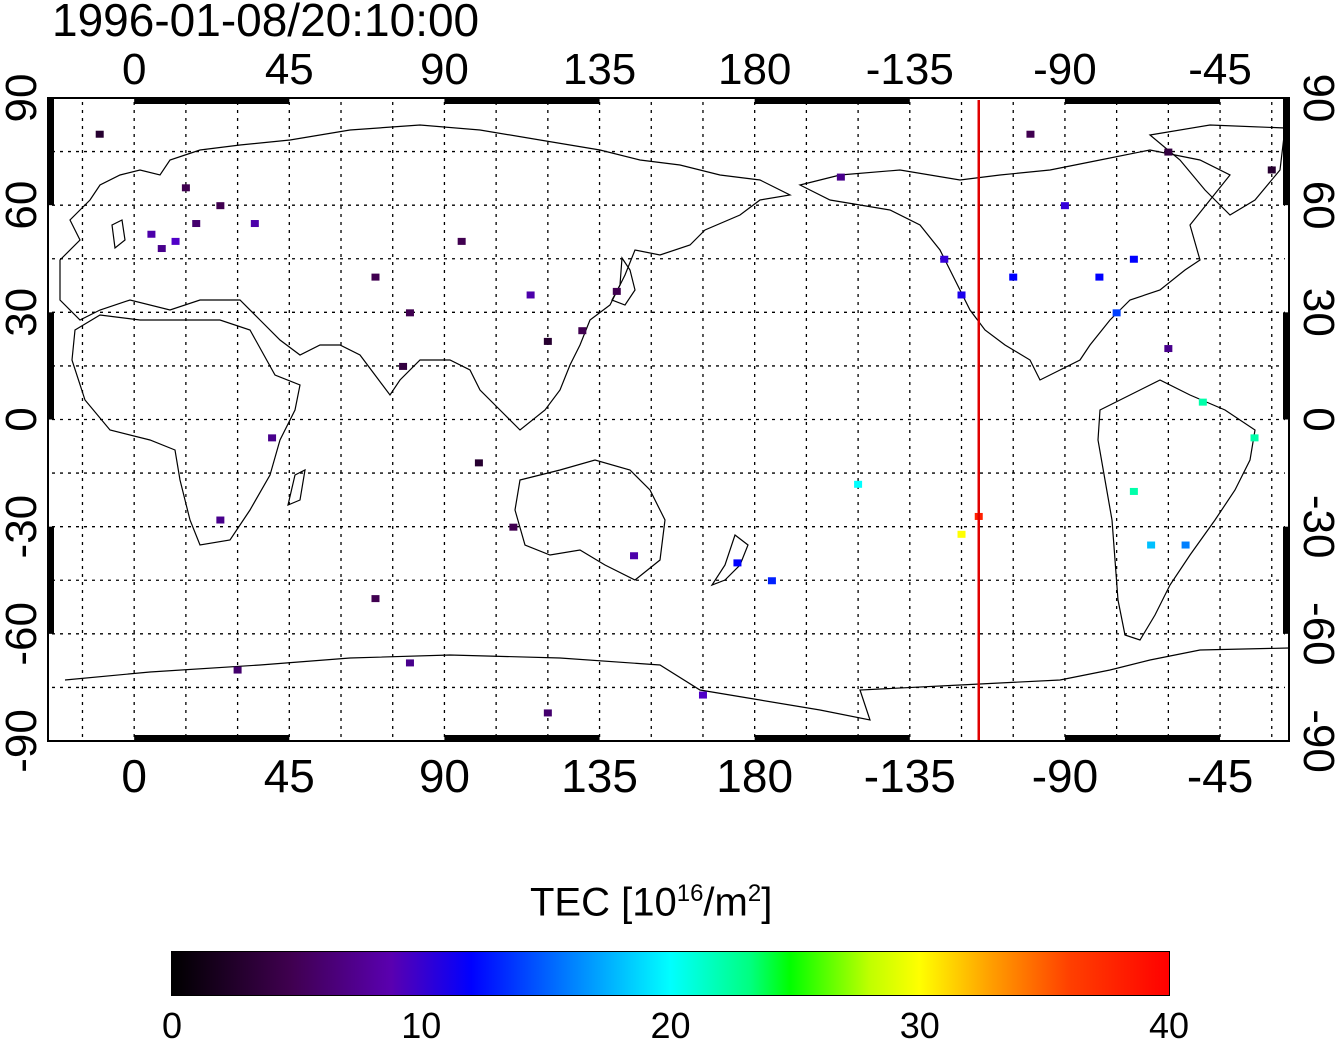  I want to click on australia-outline, so click(590, 520).